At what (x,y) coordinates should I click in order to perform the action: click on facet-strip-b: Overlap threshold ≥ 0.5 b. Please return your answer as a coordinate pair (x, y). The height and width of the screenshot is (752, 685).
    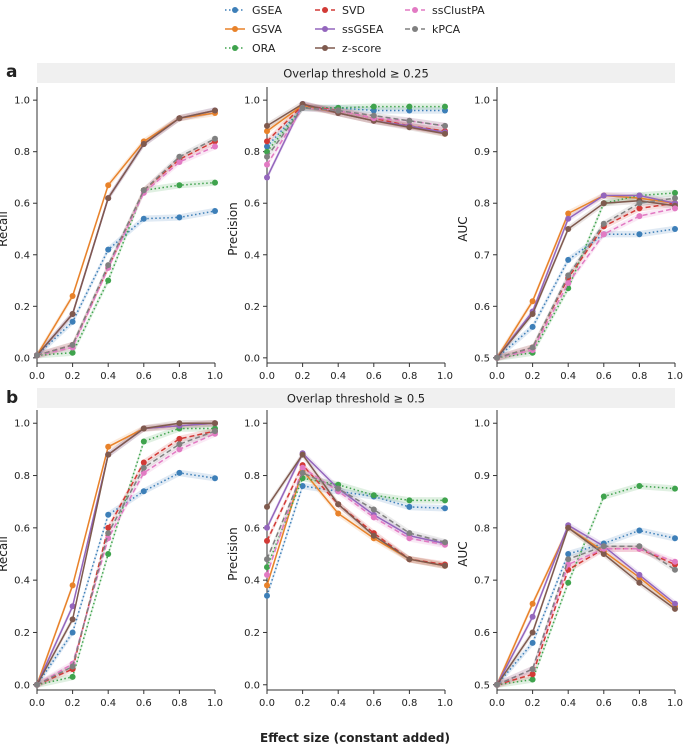
    Looking at the image, I should click on (340, 398).